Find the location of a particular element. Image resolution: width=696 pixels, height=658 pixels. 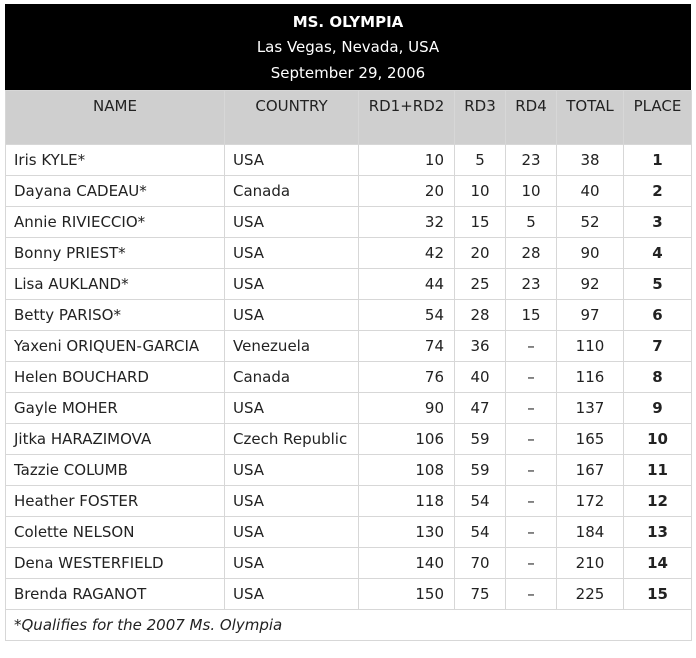

cell-name: Brenda RAGANOT is located at coordinates (115, 594).